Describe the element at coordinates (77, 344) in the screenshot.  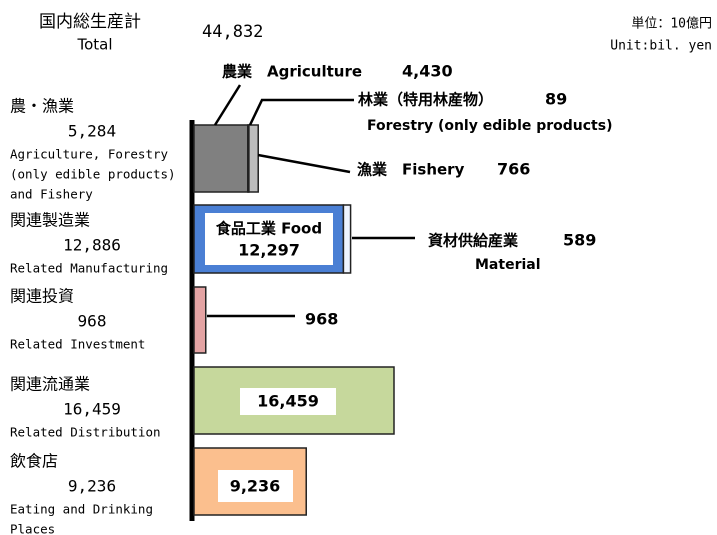
I see `group-name-en: Related Investment` at that location.